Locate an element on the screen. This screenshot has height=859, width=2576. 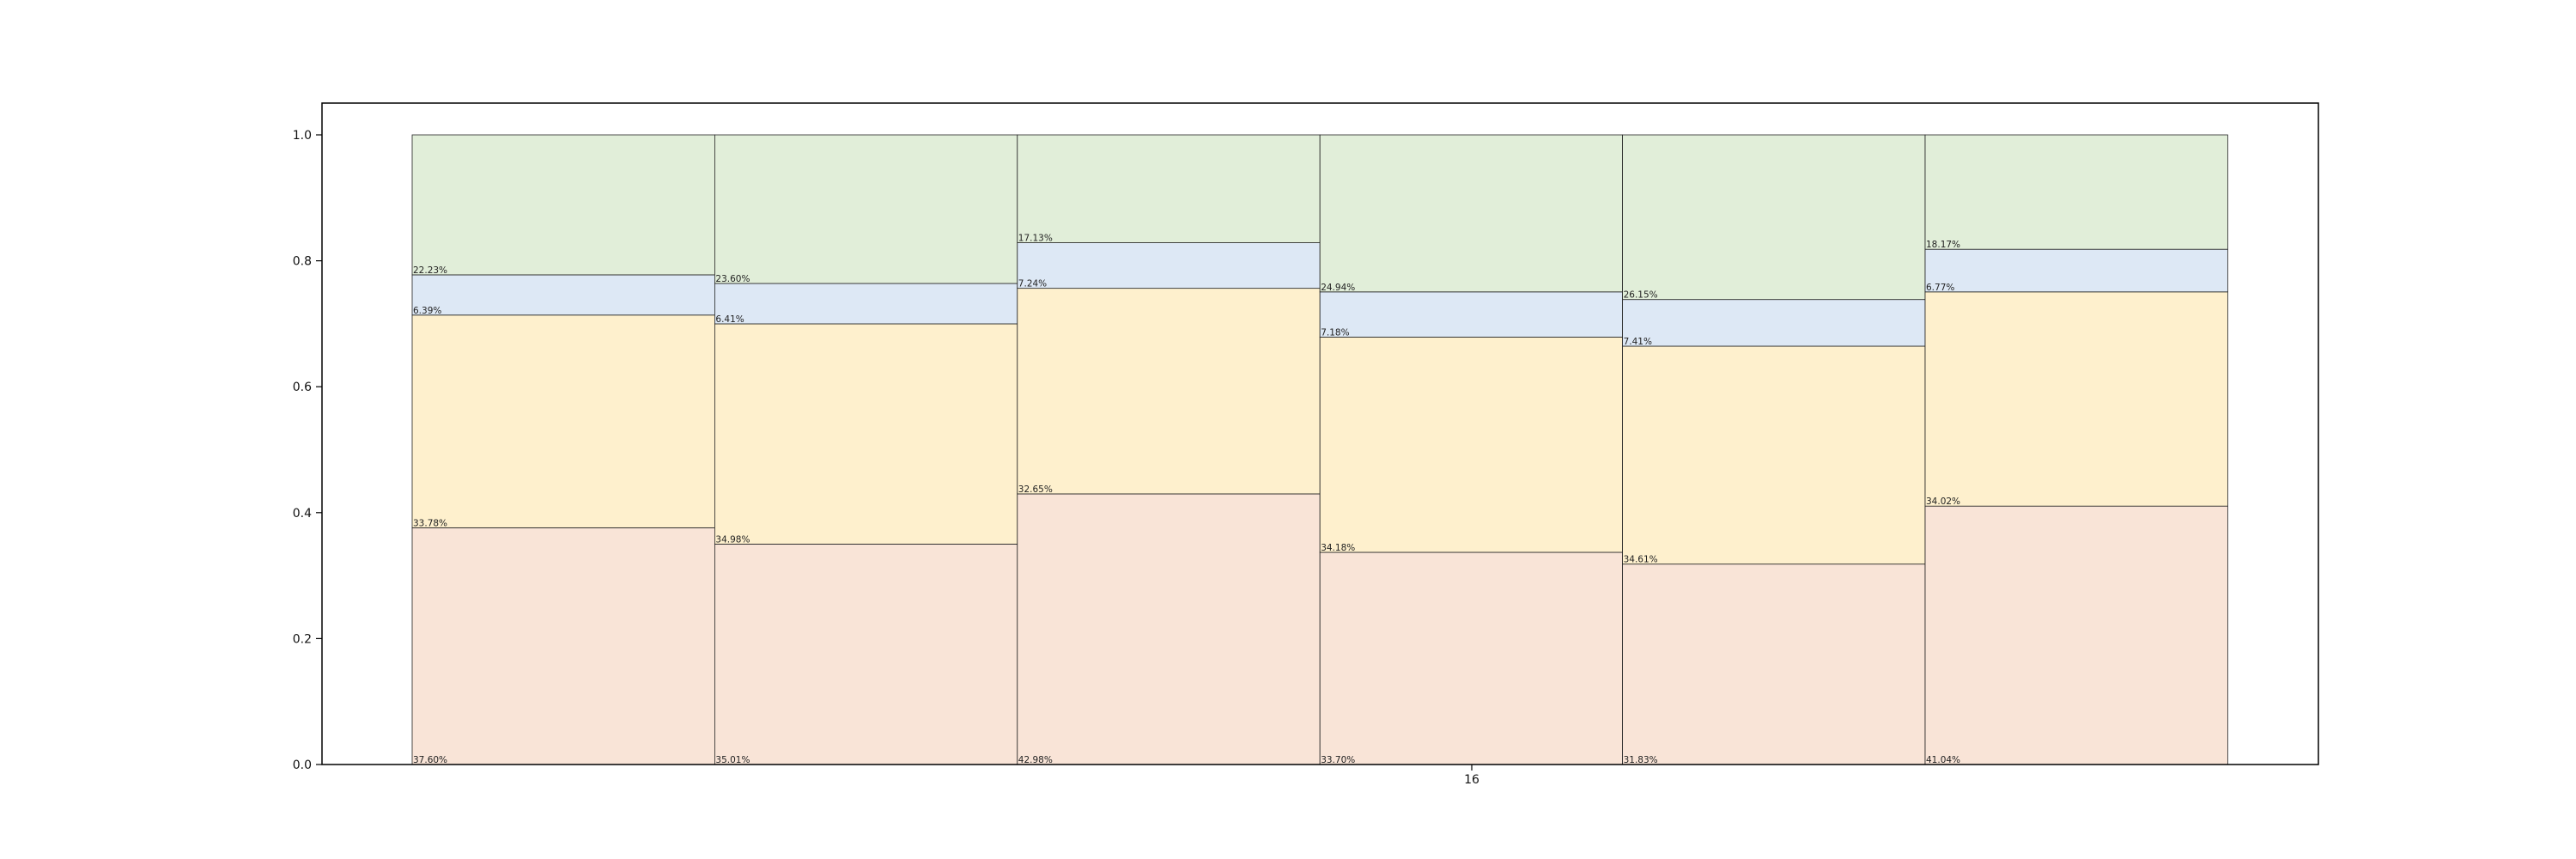
segment-label: 6.41% is located at coordinates (729, 319).